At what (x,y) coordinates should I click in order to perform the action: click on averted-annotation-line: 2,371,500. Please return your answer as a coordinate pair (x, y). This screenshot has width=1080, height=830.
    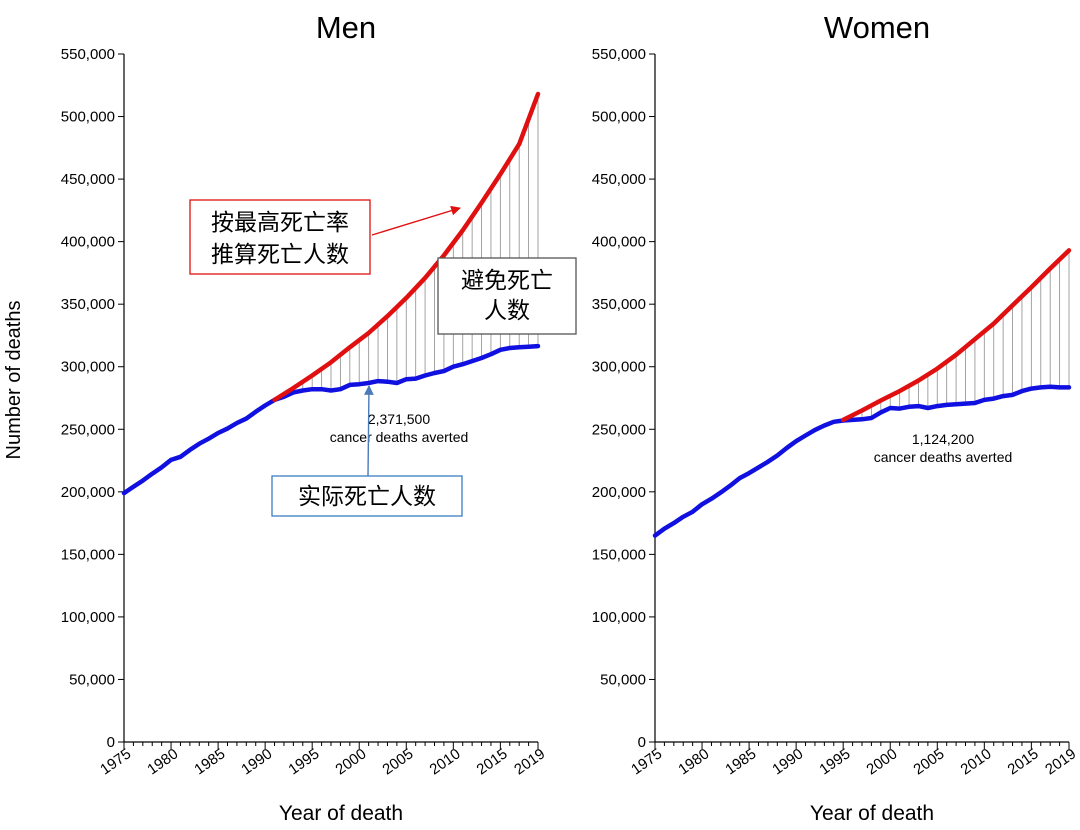
    Looking at the image, I should click on (399, 419).